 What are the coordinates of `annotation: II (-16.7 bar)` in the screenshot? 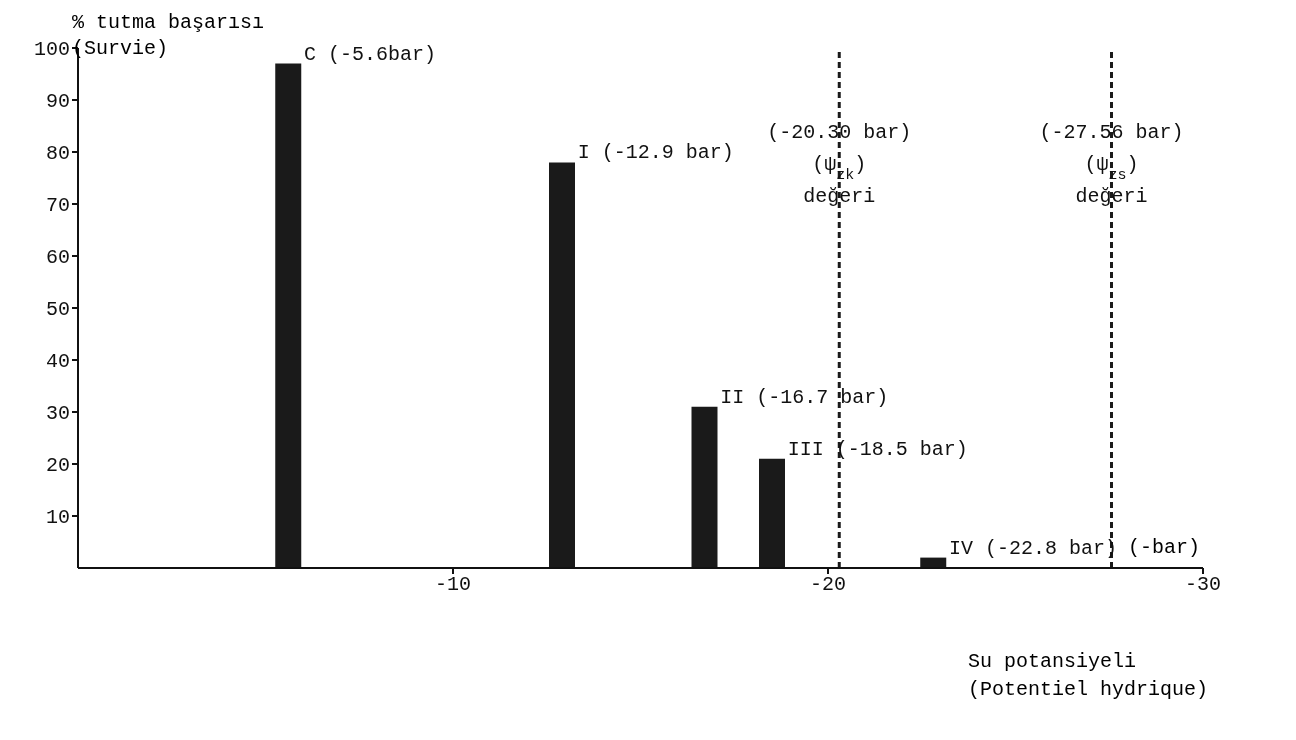 It's located at (804, 397).